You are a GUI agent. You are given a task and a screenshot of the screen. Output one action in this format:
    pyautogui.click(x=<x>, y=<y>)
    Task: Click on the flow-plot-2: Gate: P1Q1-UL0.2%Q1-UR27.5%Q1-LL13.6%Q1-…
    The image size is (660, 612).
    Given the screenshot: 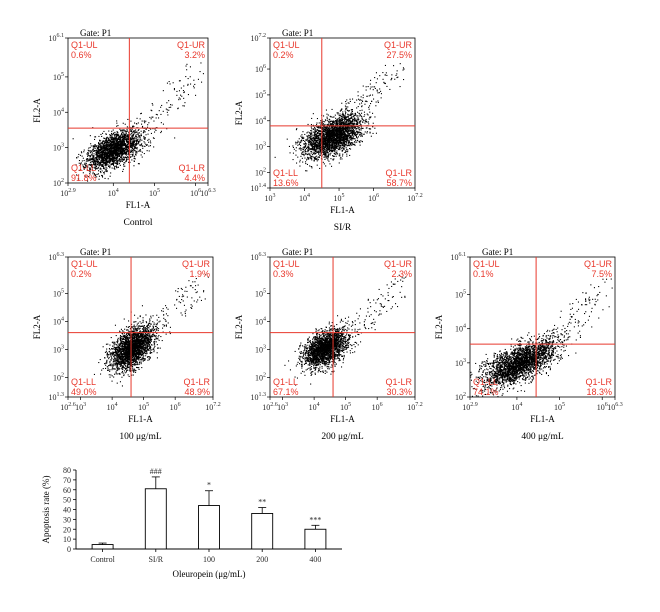 What is the action you would take?
    pyautogui.click(x=328, y=130)
    